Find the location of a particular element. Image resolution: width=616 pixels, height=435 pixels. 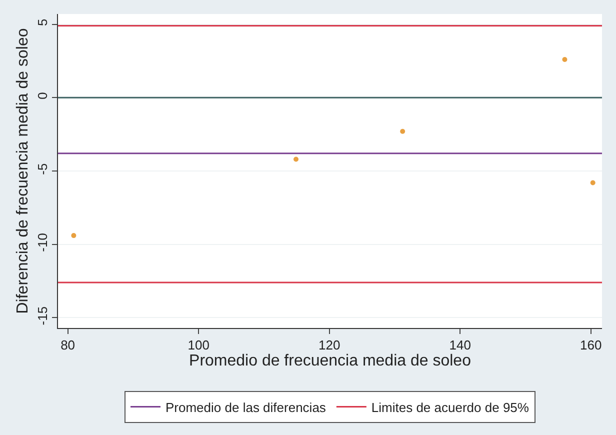

x-axis-title: Promedio de frecuencia media de soleo is located at coordinates (330, 361).